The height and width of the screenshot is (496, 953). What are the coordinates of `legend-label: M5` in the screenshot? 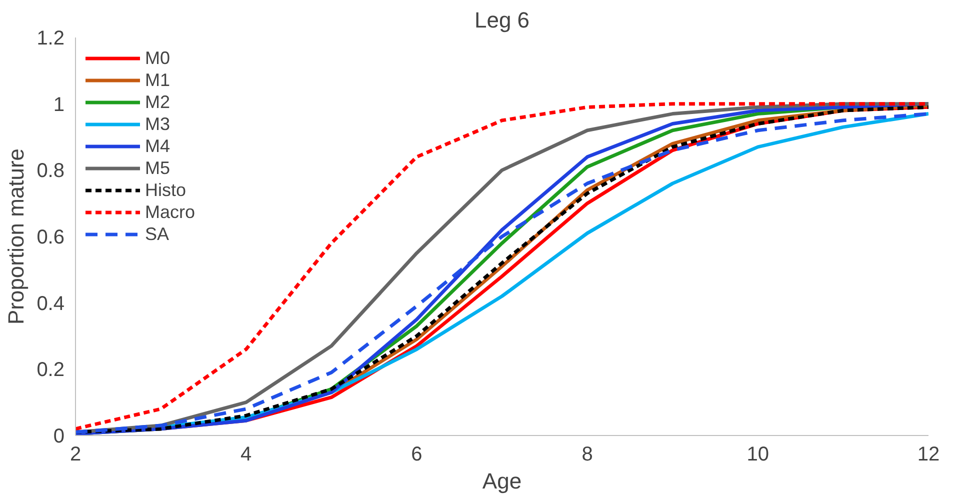 It's located at (157, 168).